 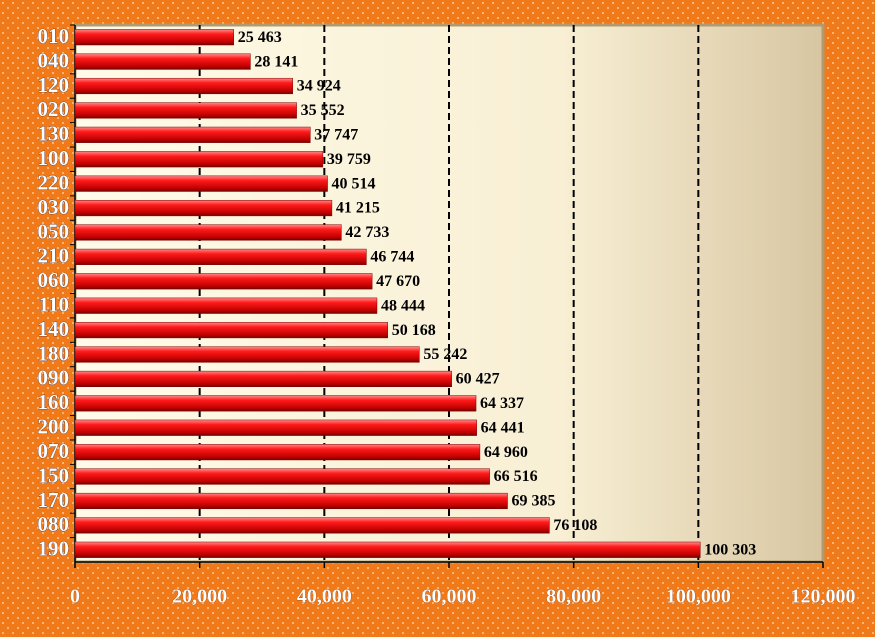 What do you see at coordinates (54, 60) in the screenshot?
I see `y-tick-label: 040` at bounding box center [54, 60].